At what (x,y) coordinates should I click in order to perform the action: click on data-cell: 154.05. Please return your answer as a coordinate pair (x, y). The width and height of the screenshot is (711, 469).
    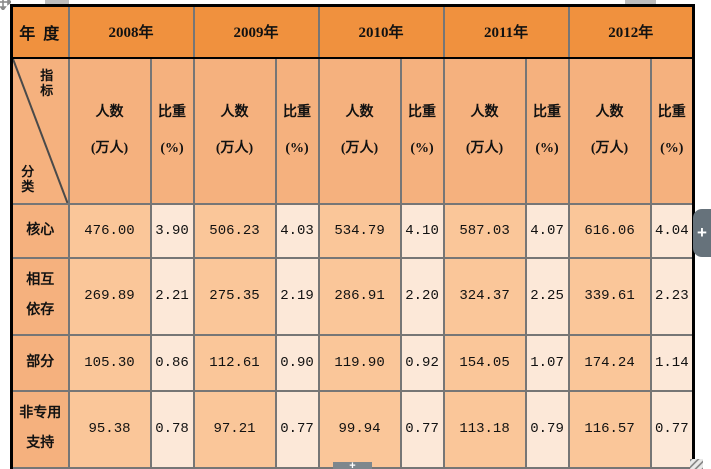
    Looking at the image, I should click on (484, 362).